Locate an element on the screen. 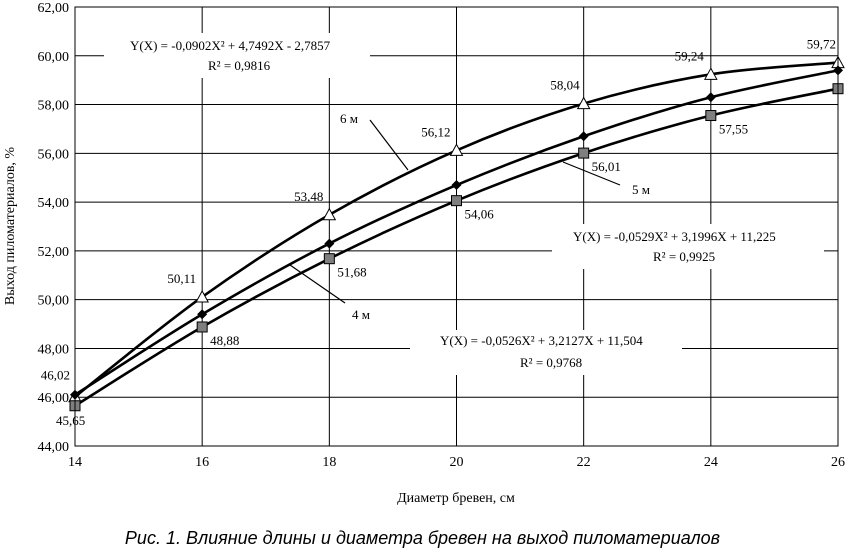  x-tick-label: 20 is located at coordinates (457, 462).